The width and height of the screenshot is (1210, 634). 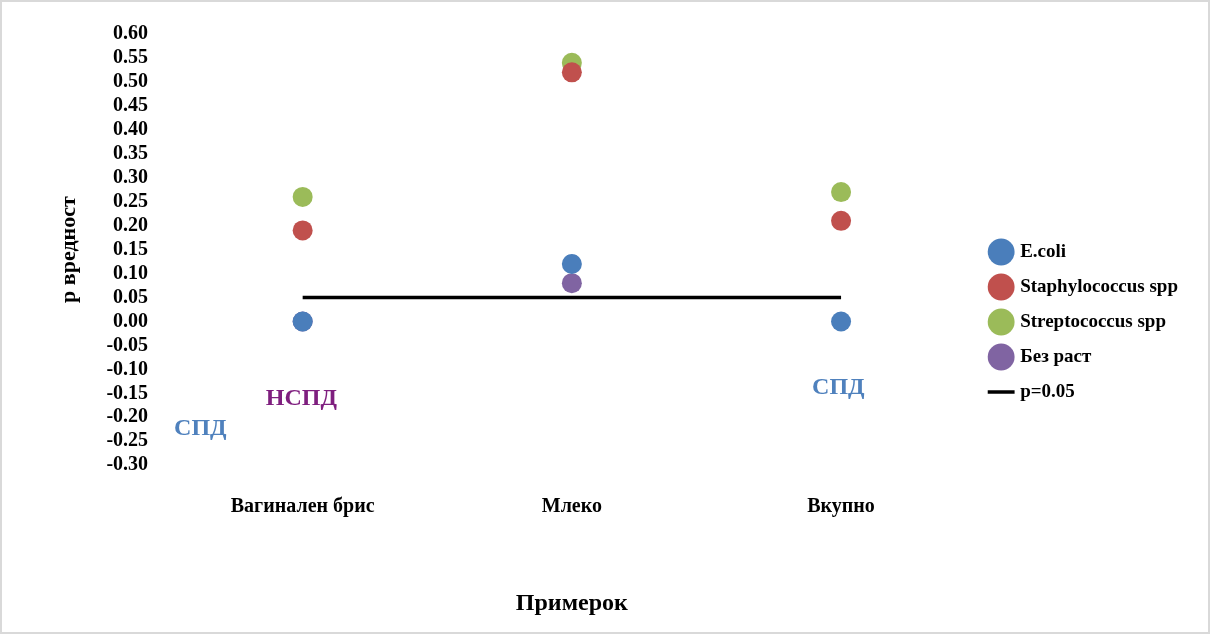 I want to click on y-tick-label: -0.10, so click(x=127, y=367).